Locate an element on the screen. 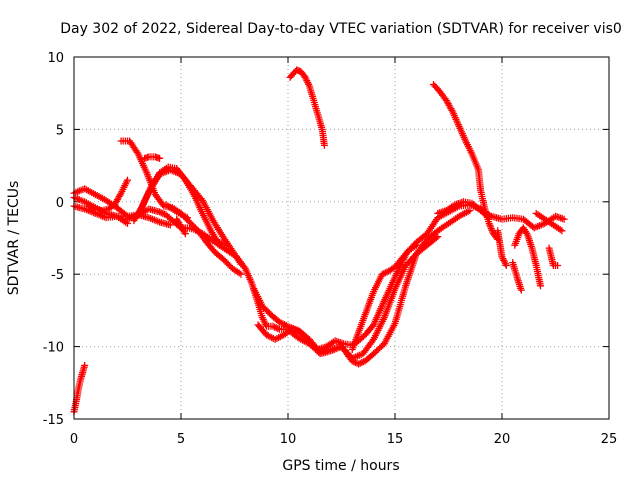 Image resolution: width=640 pixels, height=480 pixels. y-tick-label-minus10: -10 is located at coordinates (53, 348).